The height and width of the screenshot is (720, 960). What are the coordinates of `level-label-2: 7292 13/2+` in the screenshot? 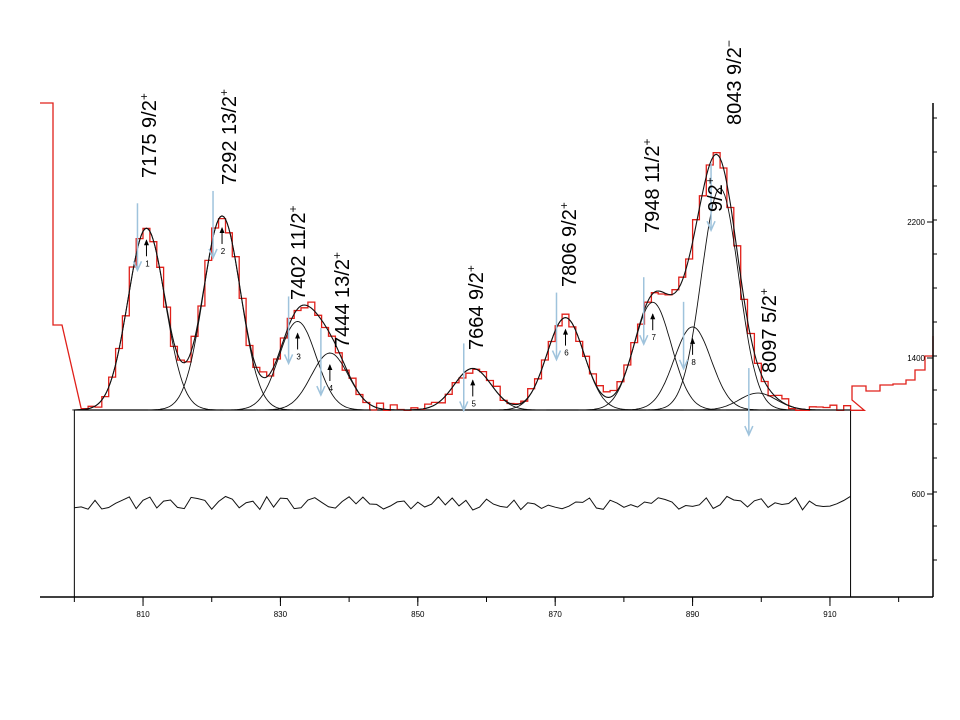 It's located at (229, 137).